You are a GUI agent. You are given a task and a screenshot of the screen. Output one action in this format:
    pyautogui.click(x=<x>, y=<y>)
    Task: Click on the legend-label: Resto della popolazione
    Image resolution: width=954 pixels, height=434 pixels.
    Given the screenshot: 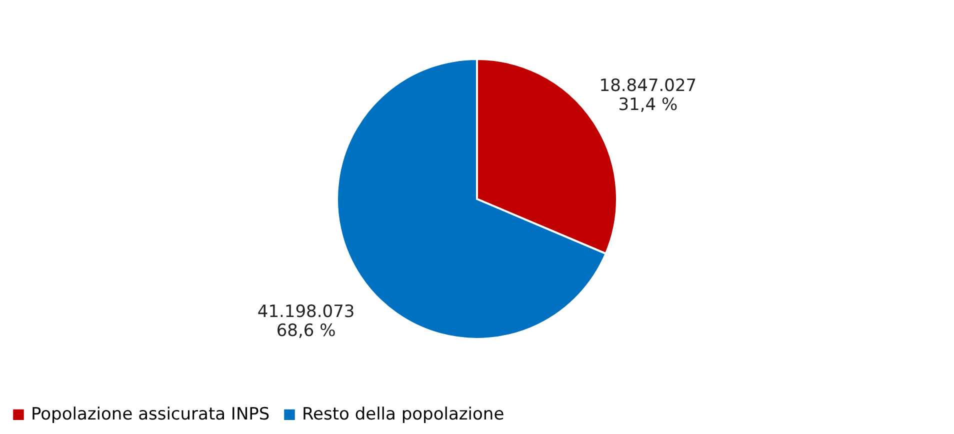 What is the action you would take?
    pyautogui.click(x=403, y=414)
    